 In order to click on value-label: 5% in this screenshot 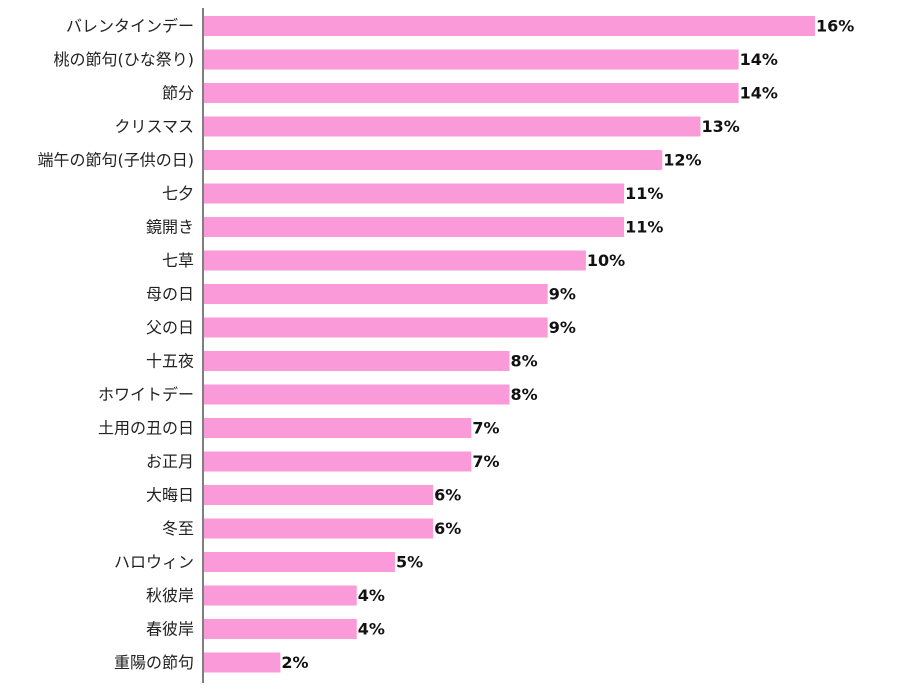, I will do `click(409, 562)`.